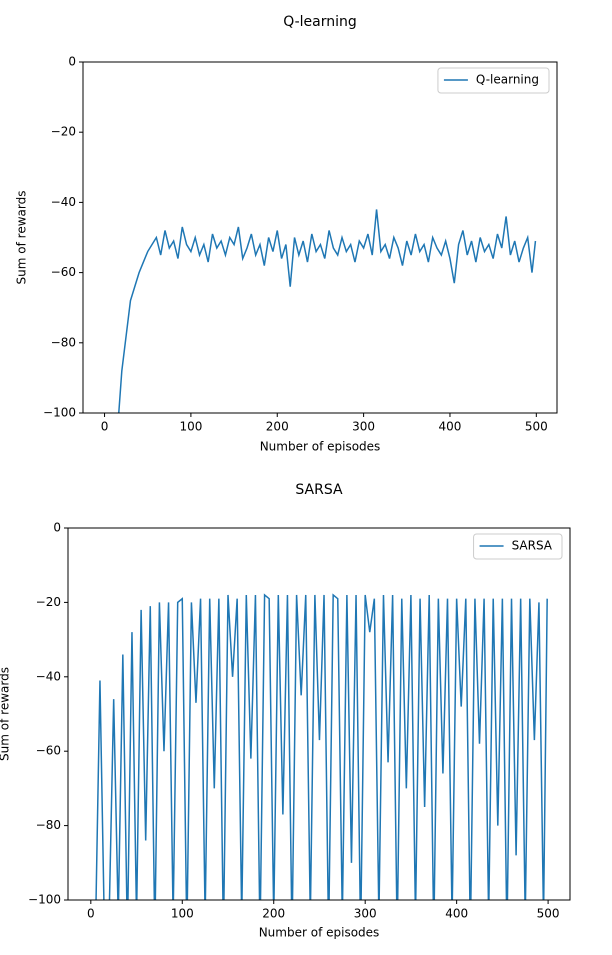 The height and width of the screenshot is (955, 612). I want to click on chart-title: Q-learning, so click(320, 22).